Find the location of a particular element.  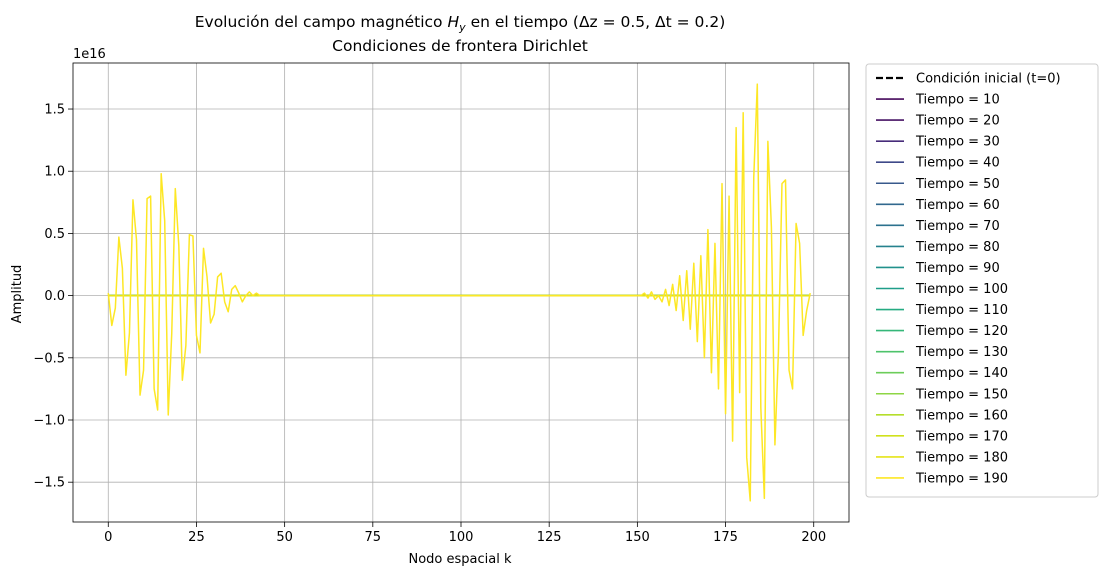

y-tick-label: −1.0 is located at coordinates (49, 421).